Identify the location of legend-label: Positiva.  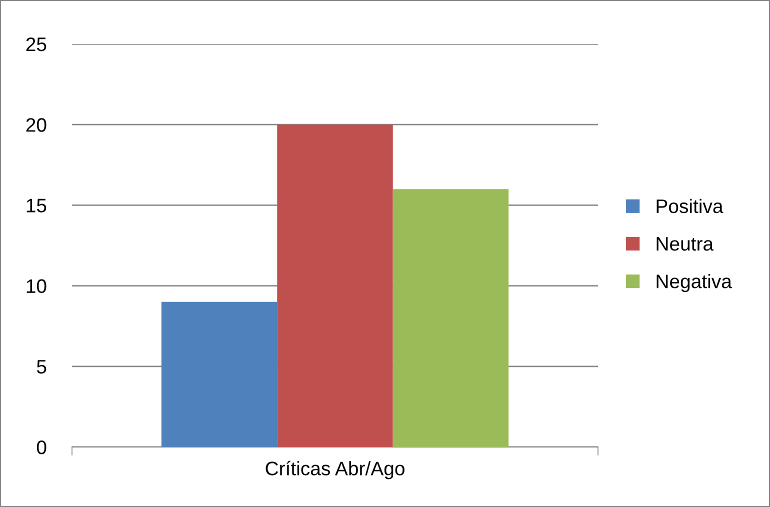
(690, 206).